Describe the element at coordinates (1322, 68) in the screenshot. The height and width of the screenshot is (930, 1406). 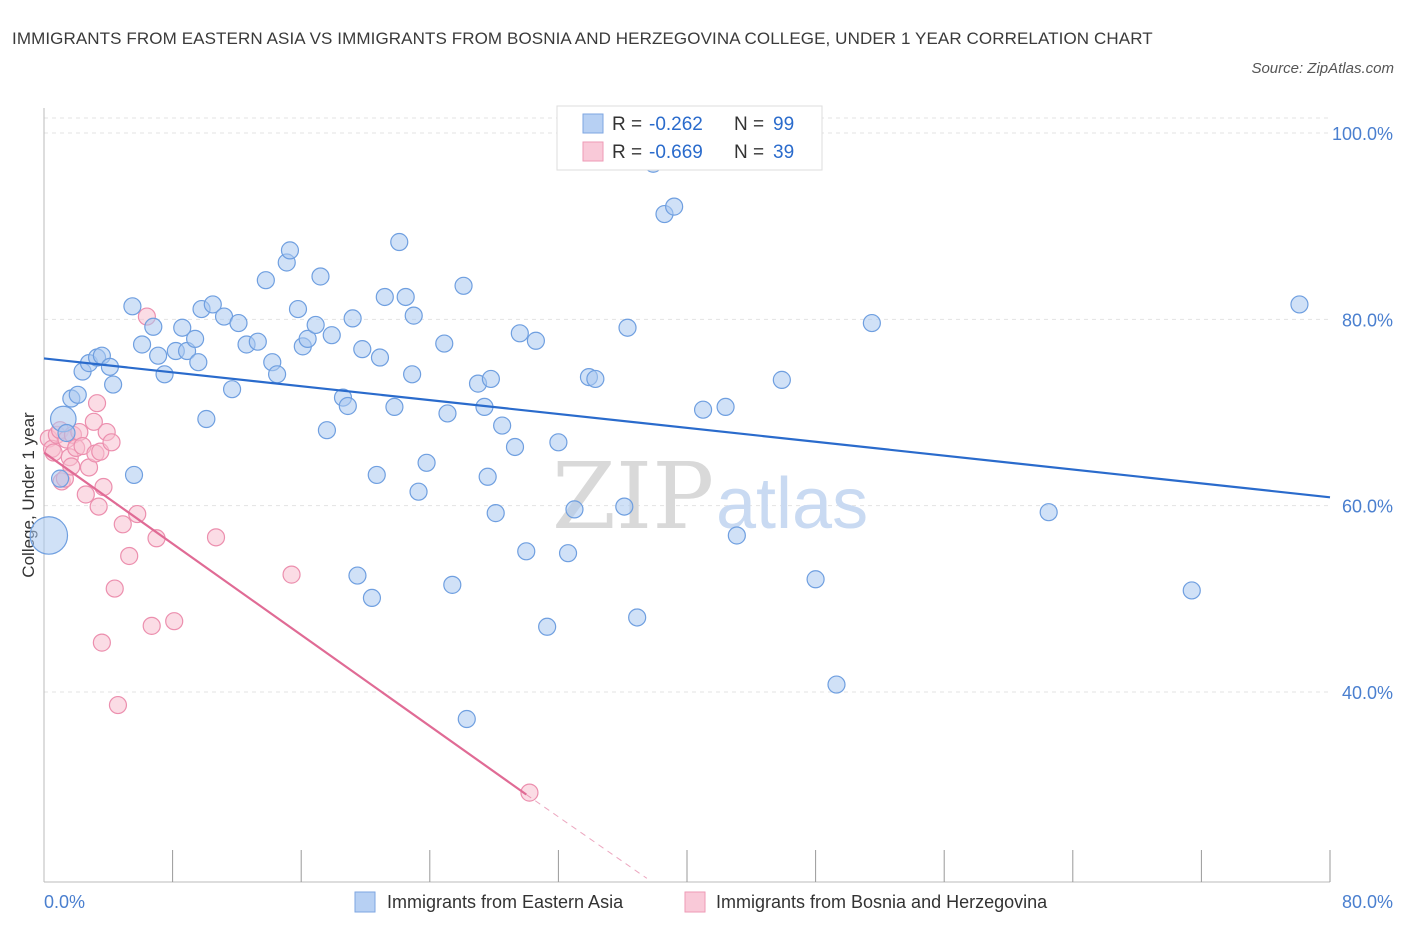
I see `source-label: Source: ZipAtlas.com` at that location.